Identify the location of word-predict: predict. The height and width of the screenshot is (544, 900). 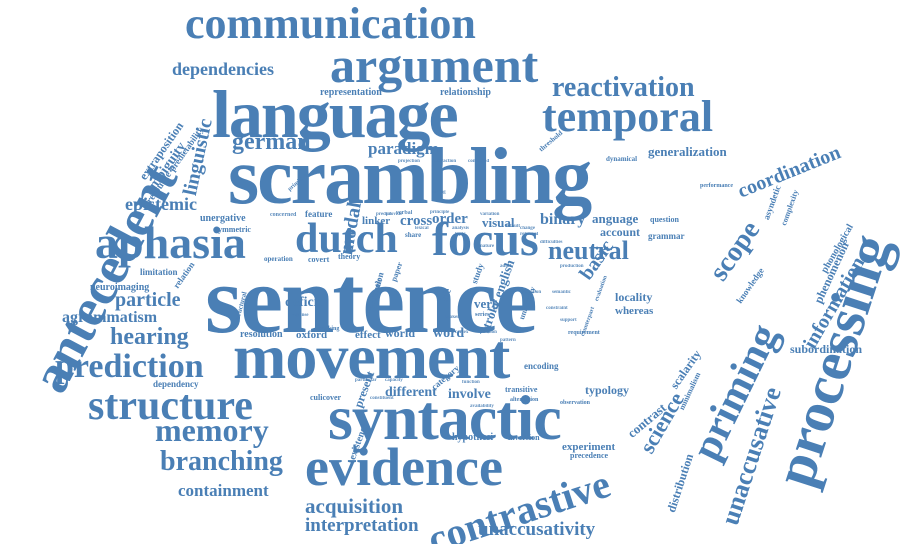
(384, 214).